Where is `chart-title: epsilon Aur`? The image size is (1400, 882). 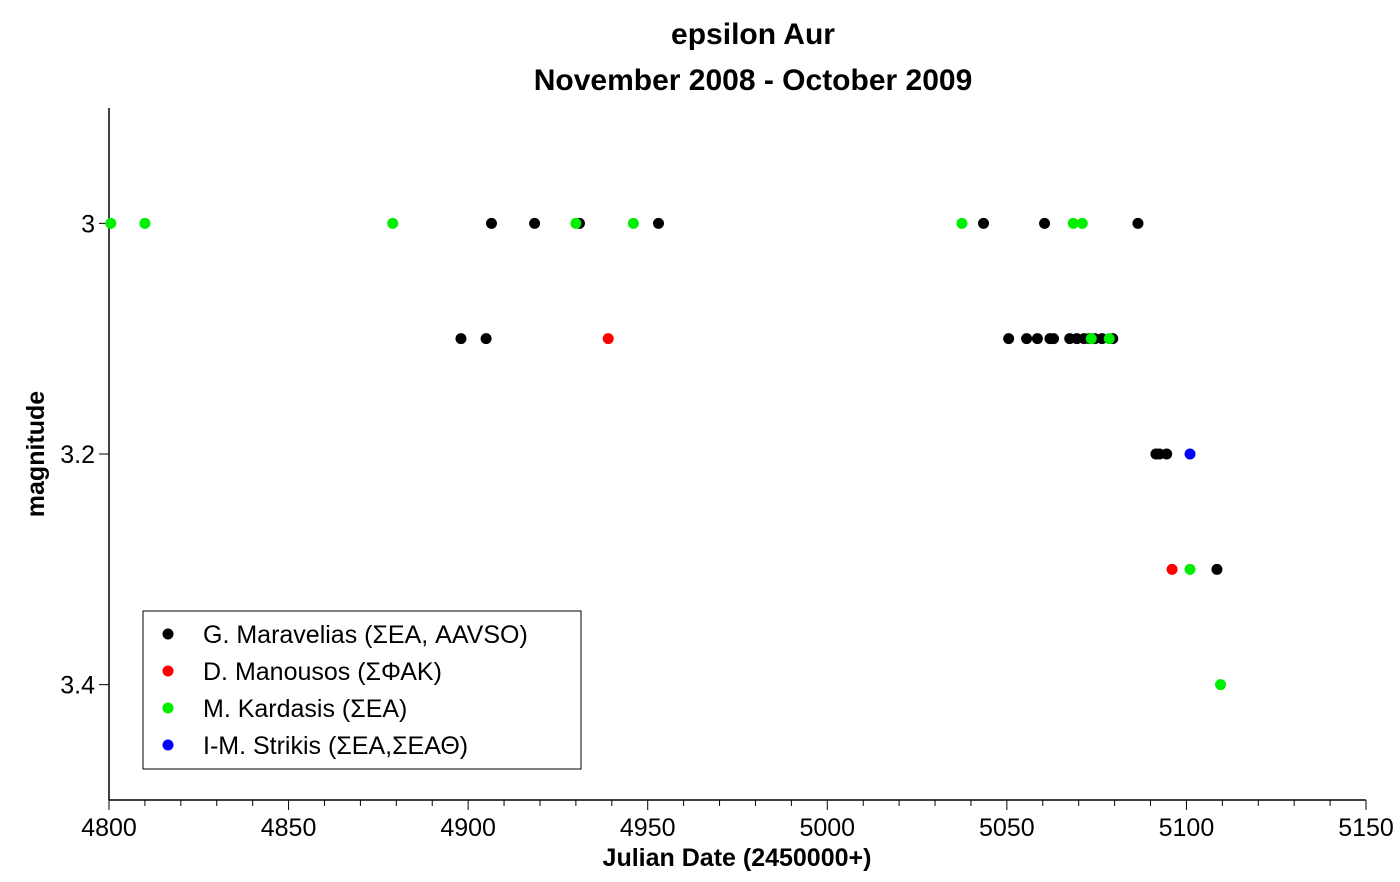 chart-title: epsilon Aur is located at coordinates (753, 34).